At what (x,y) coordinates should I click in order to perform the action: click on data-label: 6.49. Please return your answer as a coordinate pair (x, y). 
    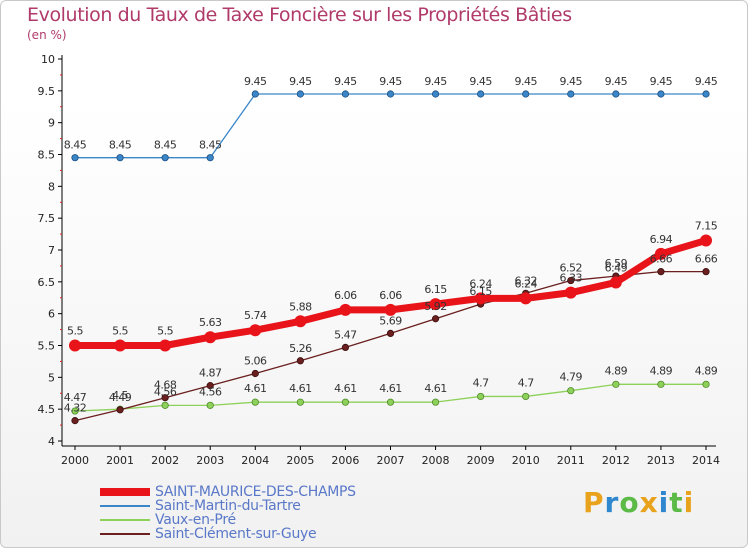
    Looking at the image, I should click on (616, 267).